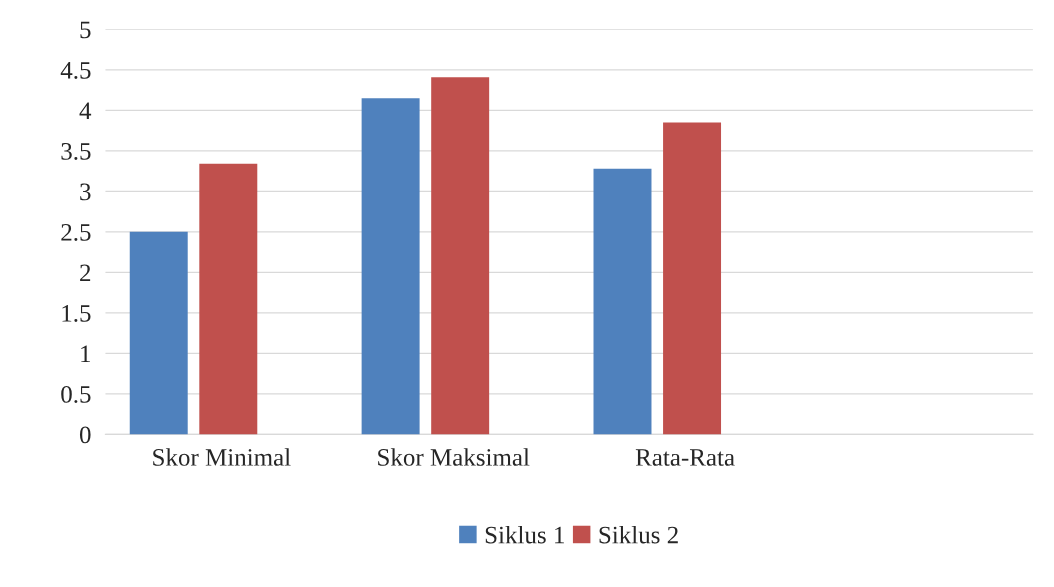 The width and height of the screenshot is (1054, 587). Describe the element at coordinates (85, 435) in the screenshot. I see `y-tick-label: 0` at that location.